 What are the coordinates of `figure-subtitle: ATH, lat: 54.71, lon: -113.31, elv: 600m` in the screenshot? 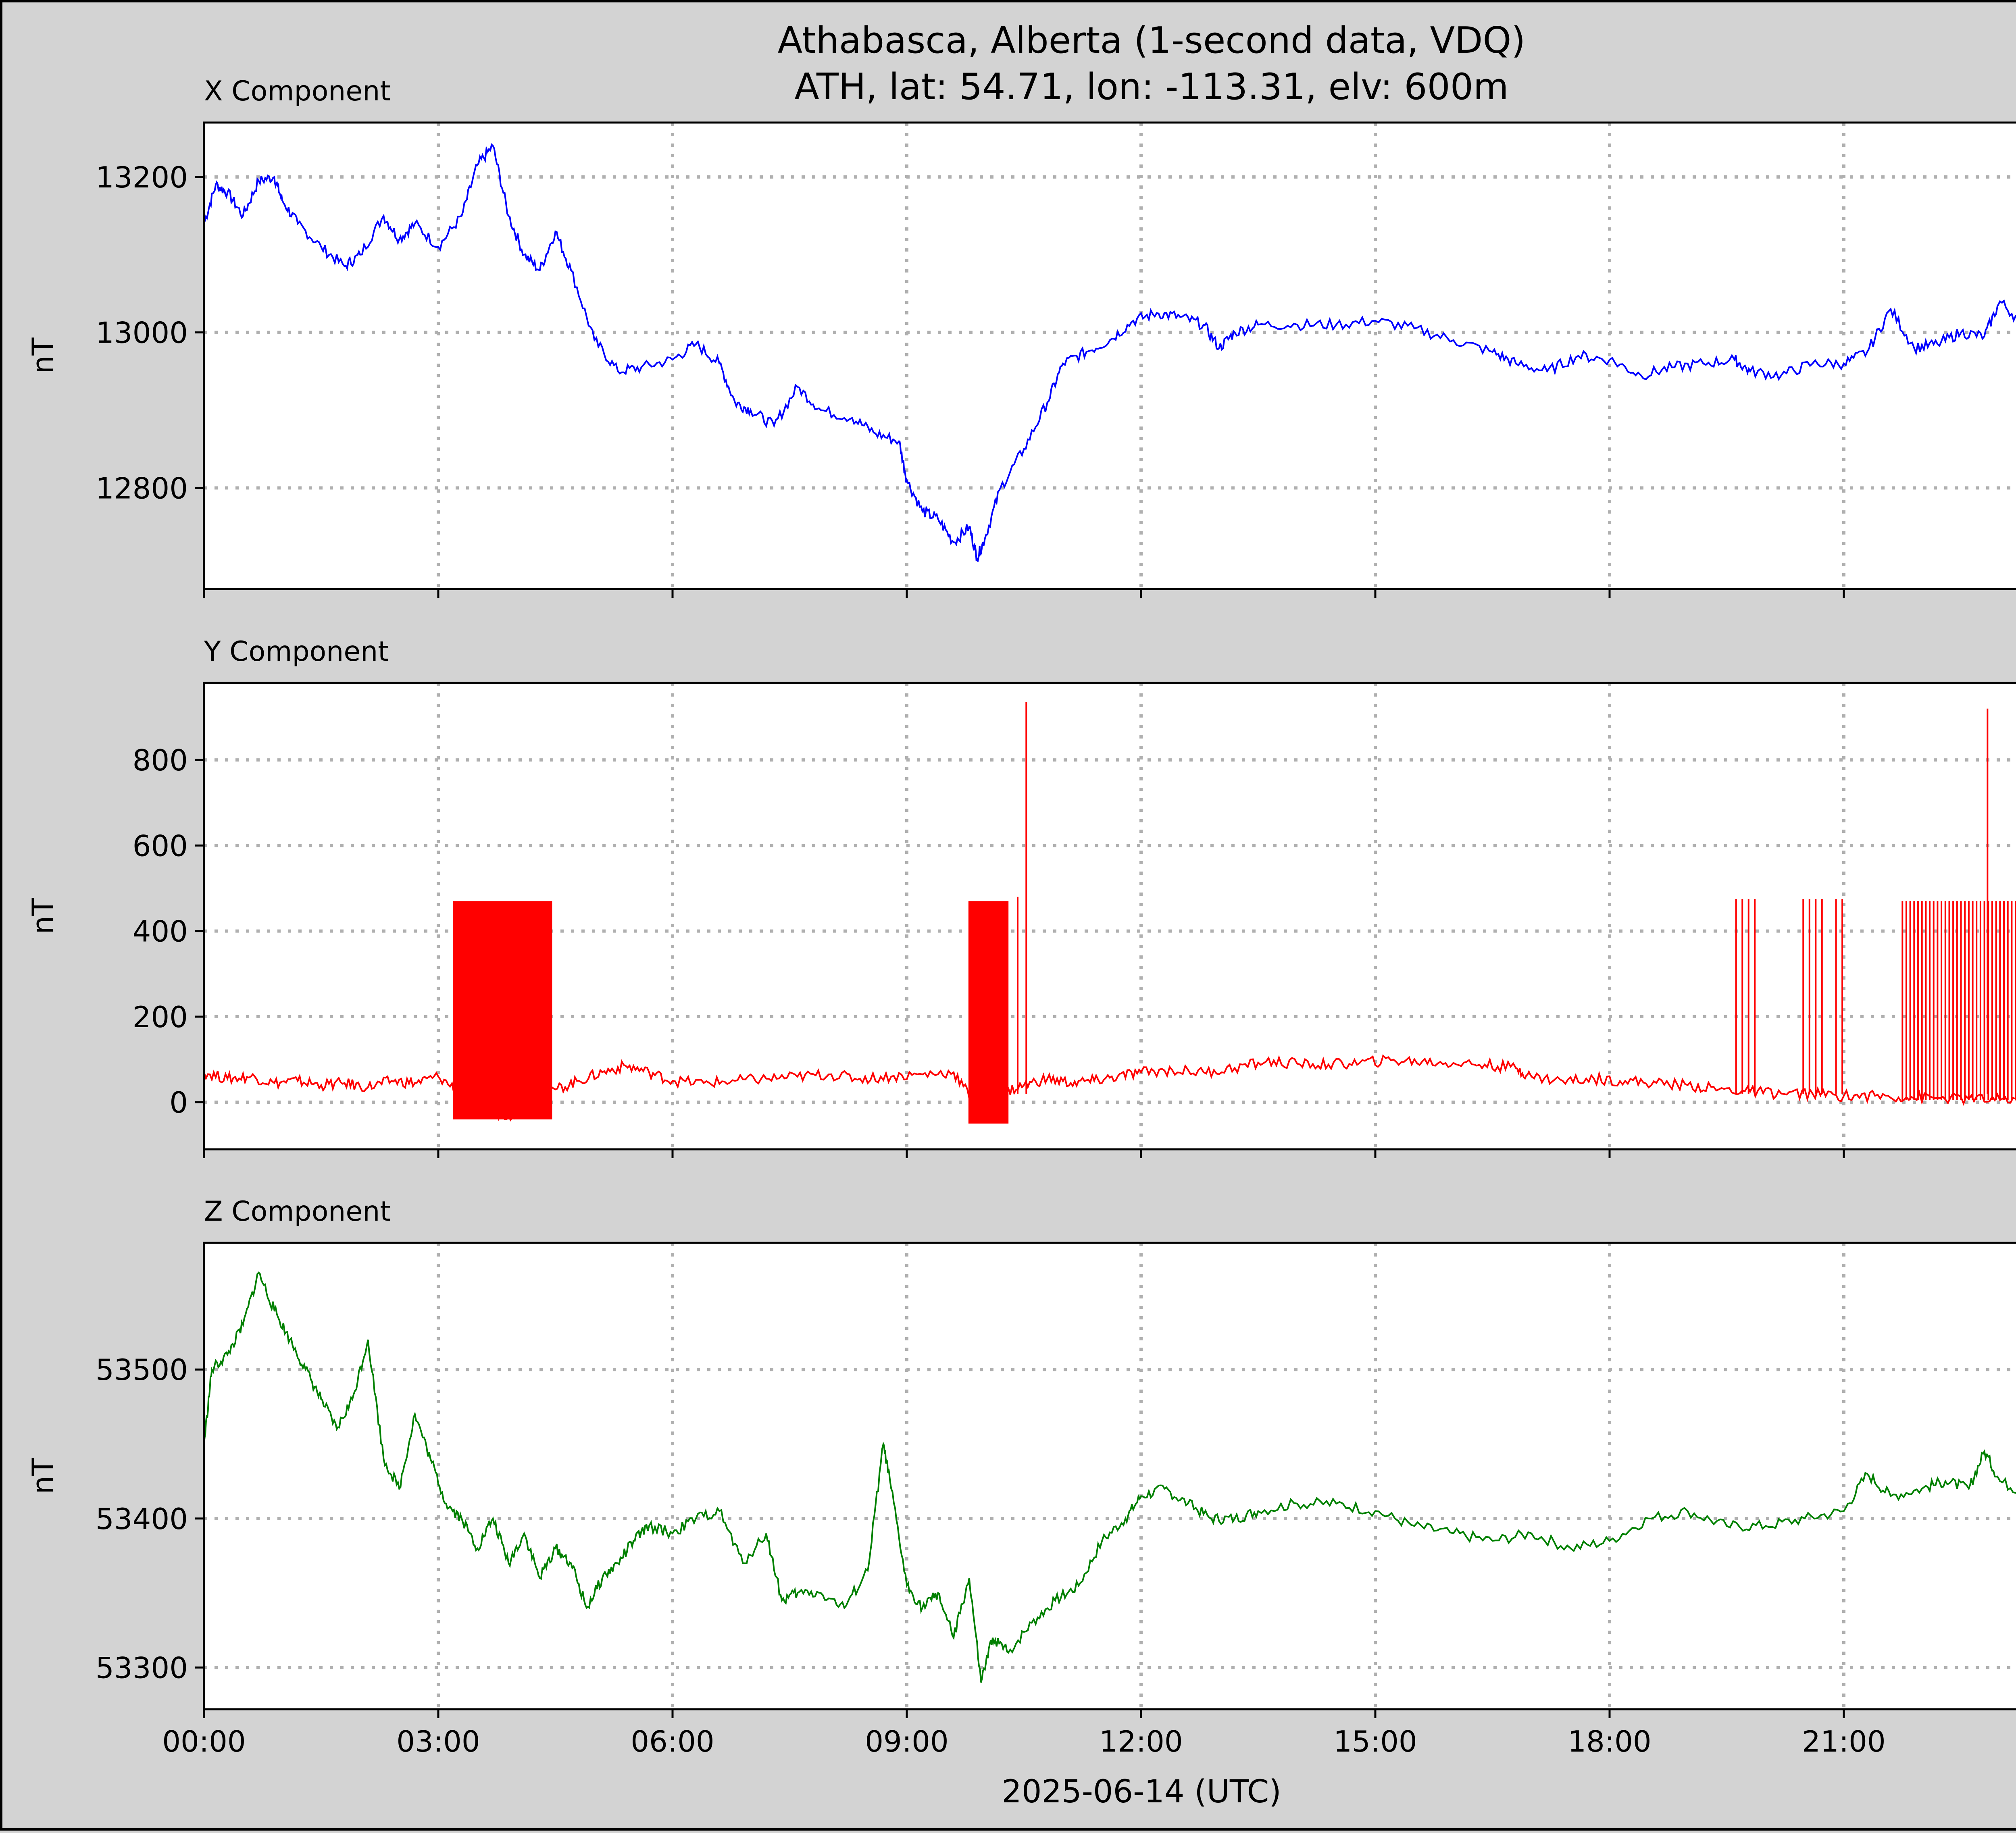 It's located at (1151, 87).